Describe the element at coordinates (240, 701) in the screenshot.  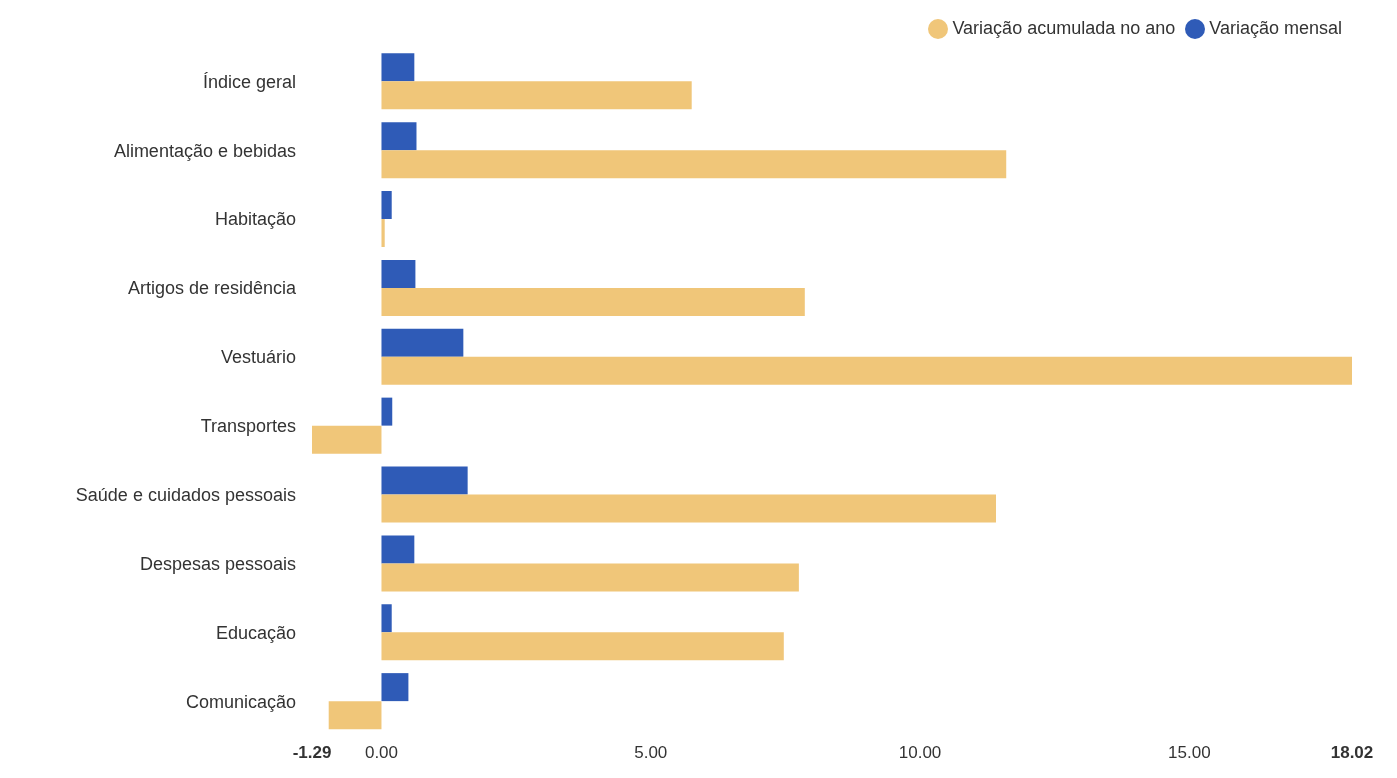
I see `y-tick-label: Comunicação` at that location.